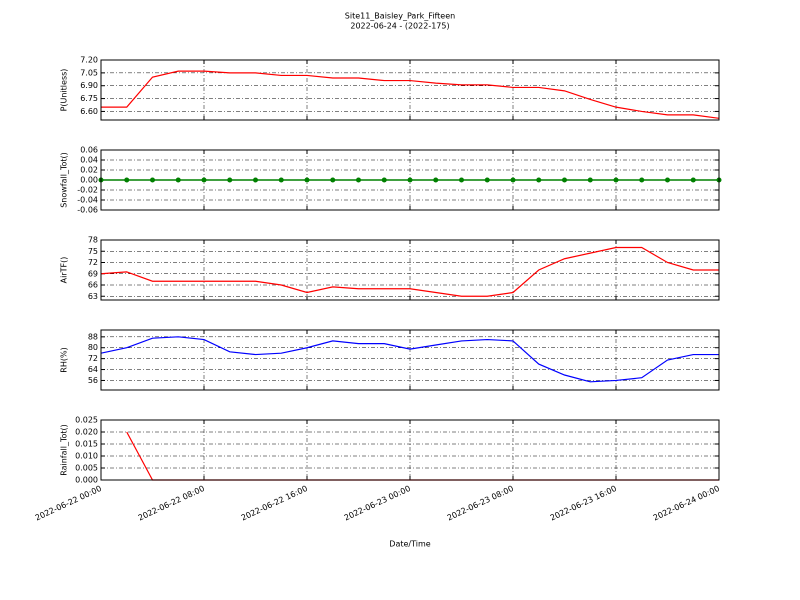 The image size is (800, 600). I want to click on y-tick-label: 88, so click(93, 336).